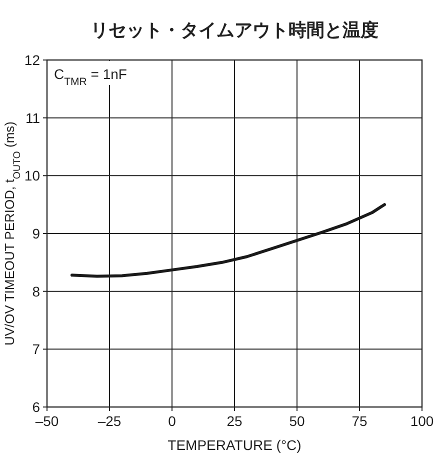 The image size is (445, 460). What do you see at coordinates (36, 291) in the screenshot?
I see `y-tick-label: 8` at bounding box center [36, 291].